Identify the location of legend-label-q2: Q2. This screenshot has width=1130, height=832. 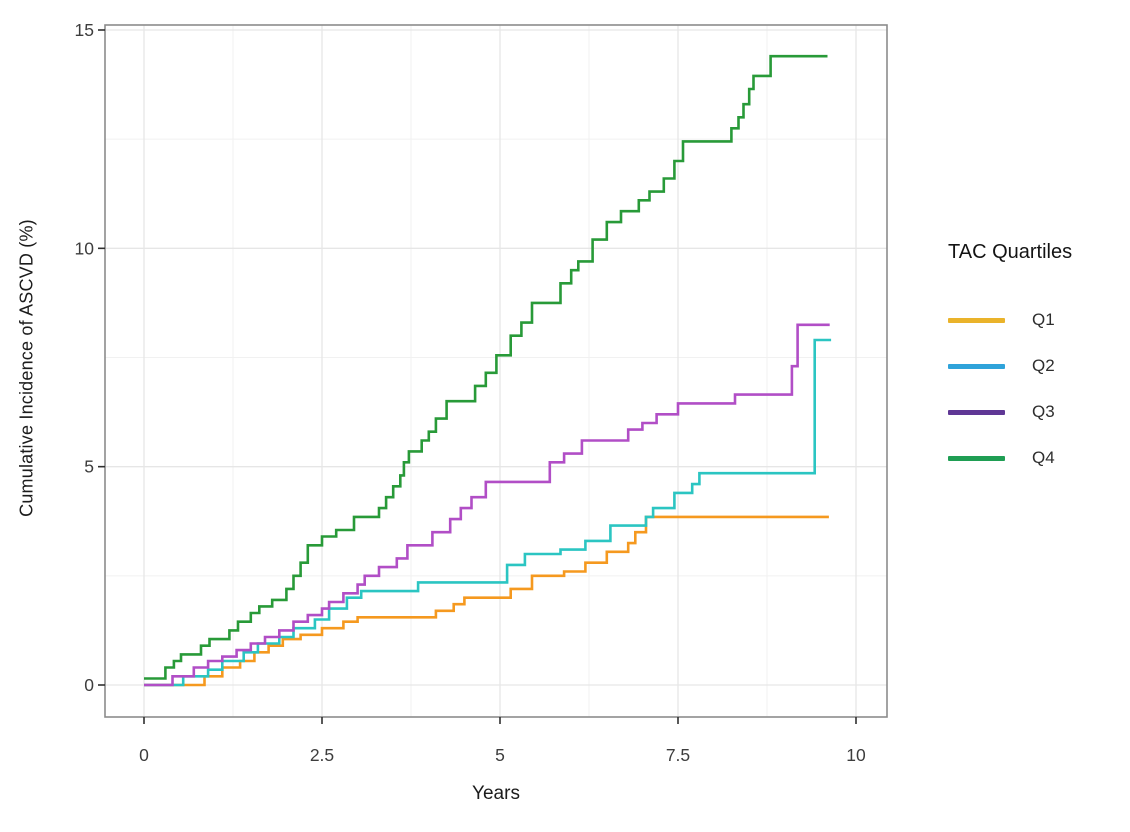
(1043, 365).